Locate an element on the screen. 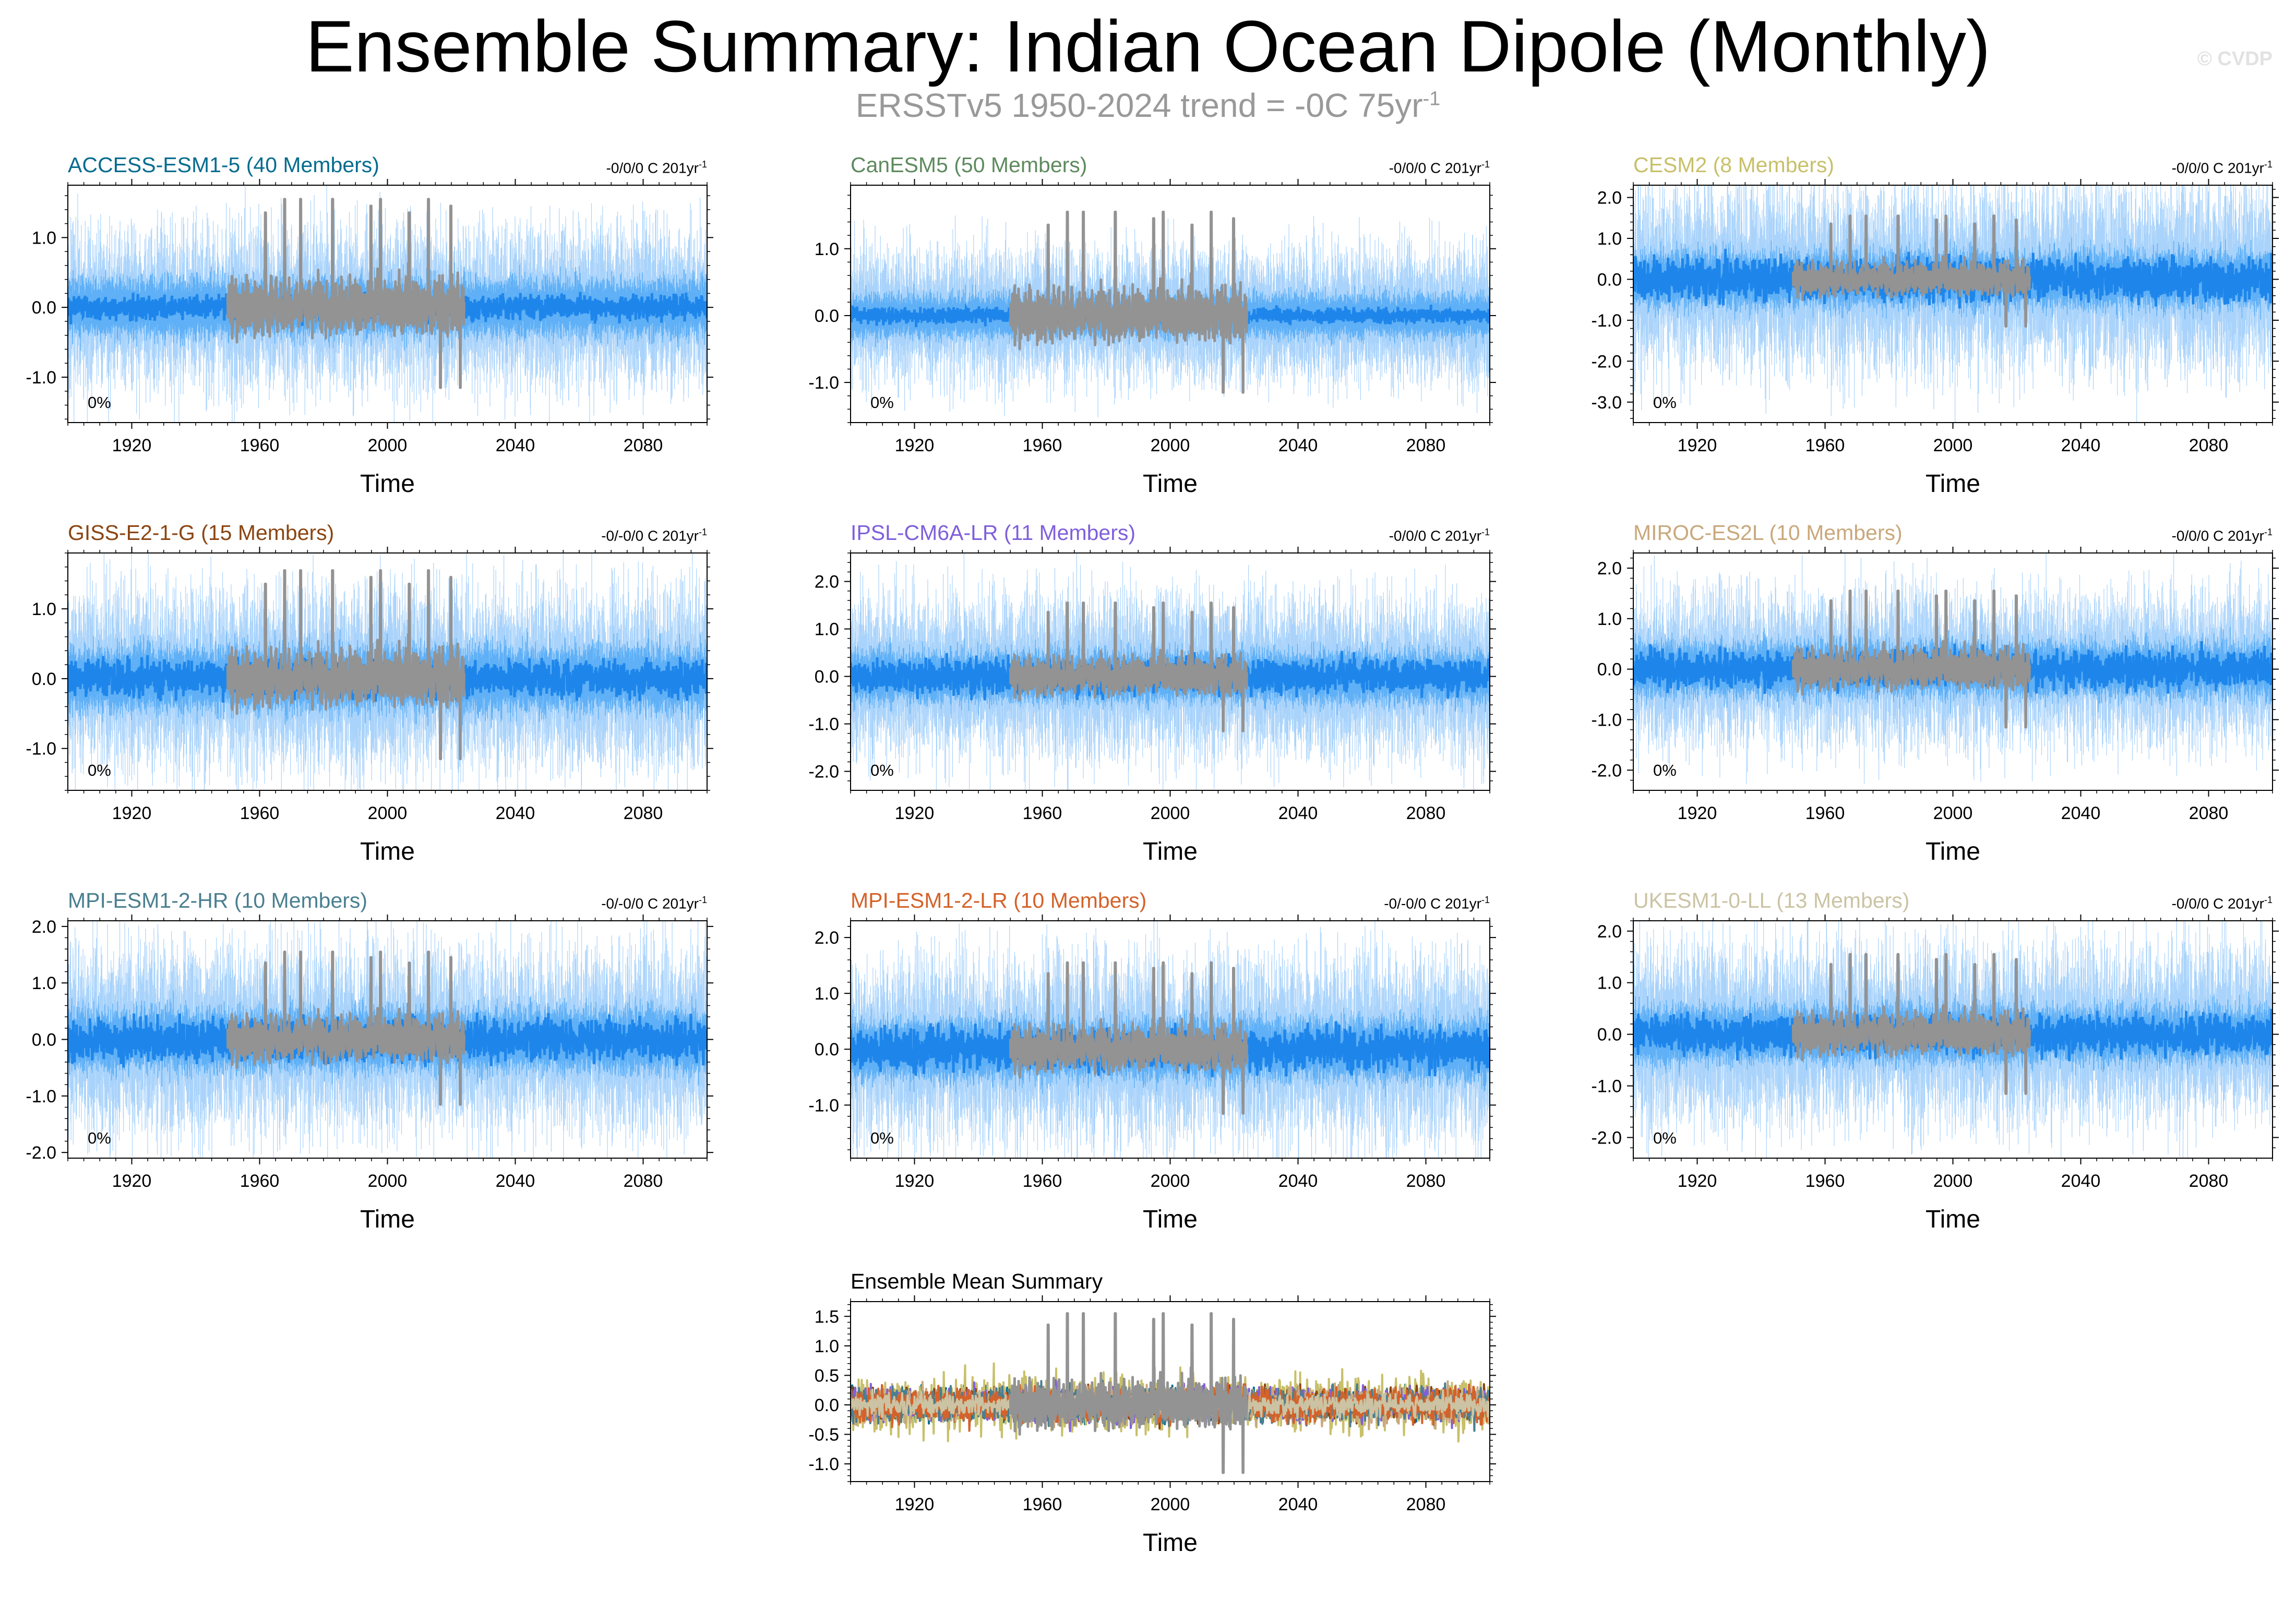 The width and height of the screenshot is (2296, 1624). y-tick-label: -2.0 is located at coordinates (1606, 1138).